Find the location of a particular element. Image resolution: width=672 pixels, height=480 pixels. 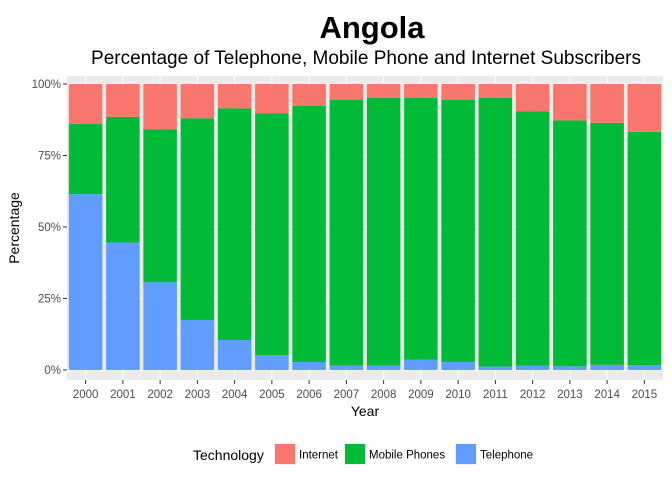

y-axis: 0% 25% 50% 75% 100% is located at coordinates (49, 228).